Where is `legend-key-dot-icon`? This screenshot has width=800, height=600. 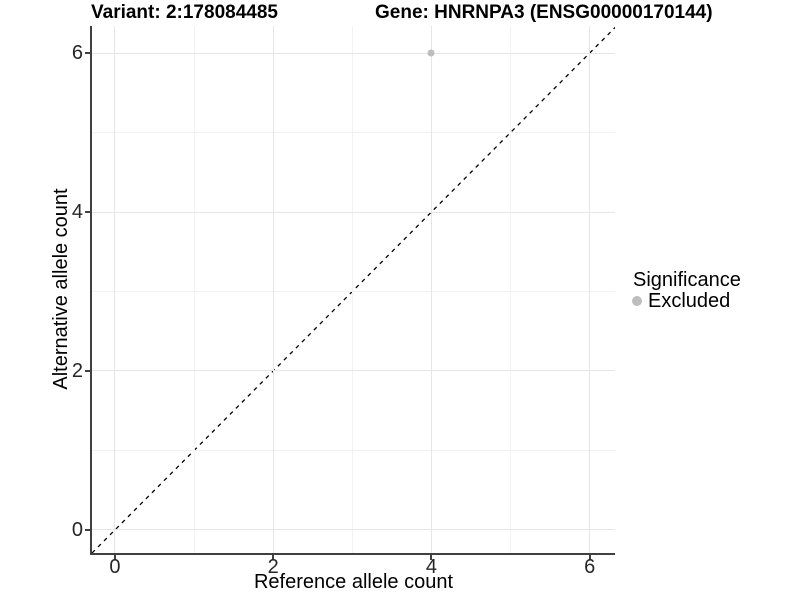 legend-key-dot-icon is located at coordinates (637, 301).